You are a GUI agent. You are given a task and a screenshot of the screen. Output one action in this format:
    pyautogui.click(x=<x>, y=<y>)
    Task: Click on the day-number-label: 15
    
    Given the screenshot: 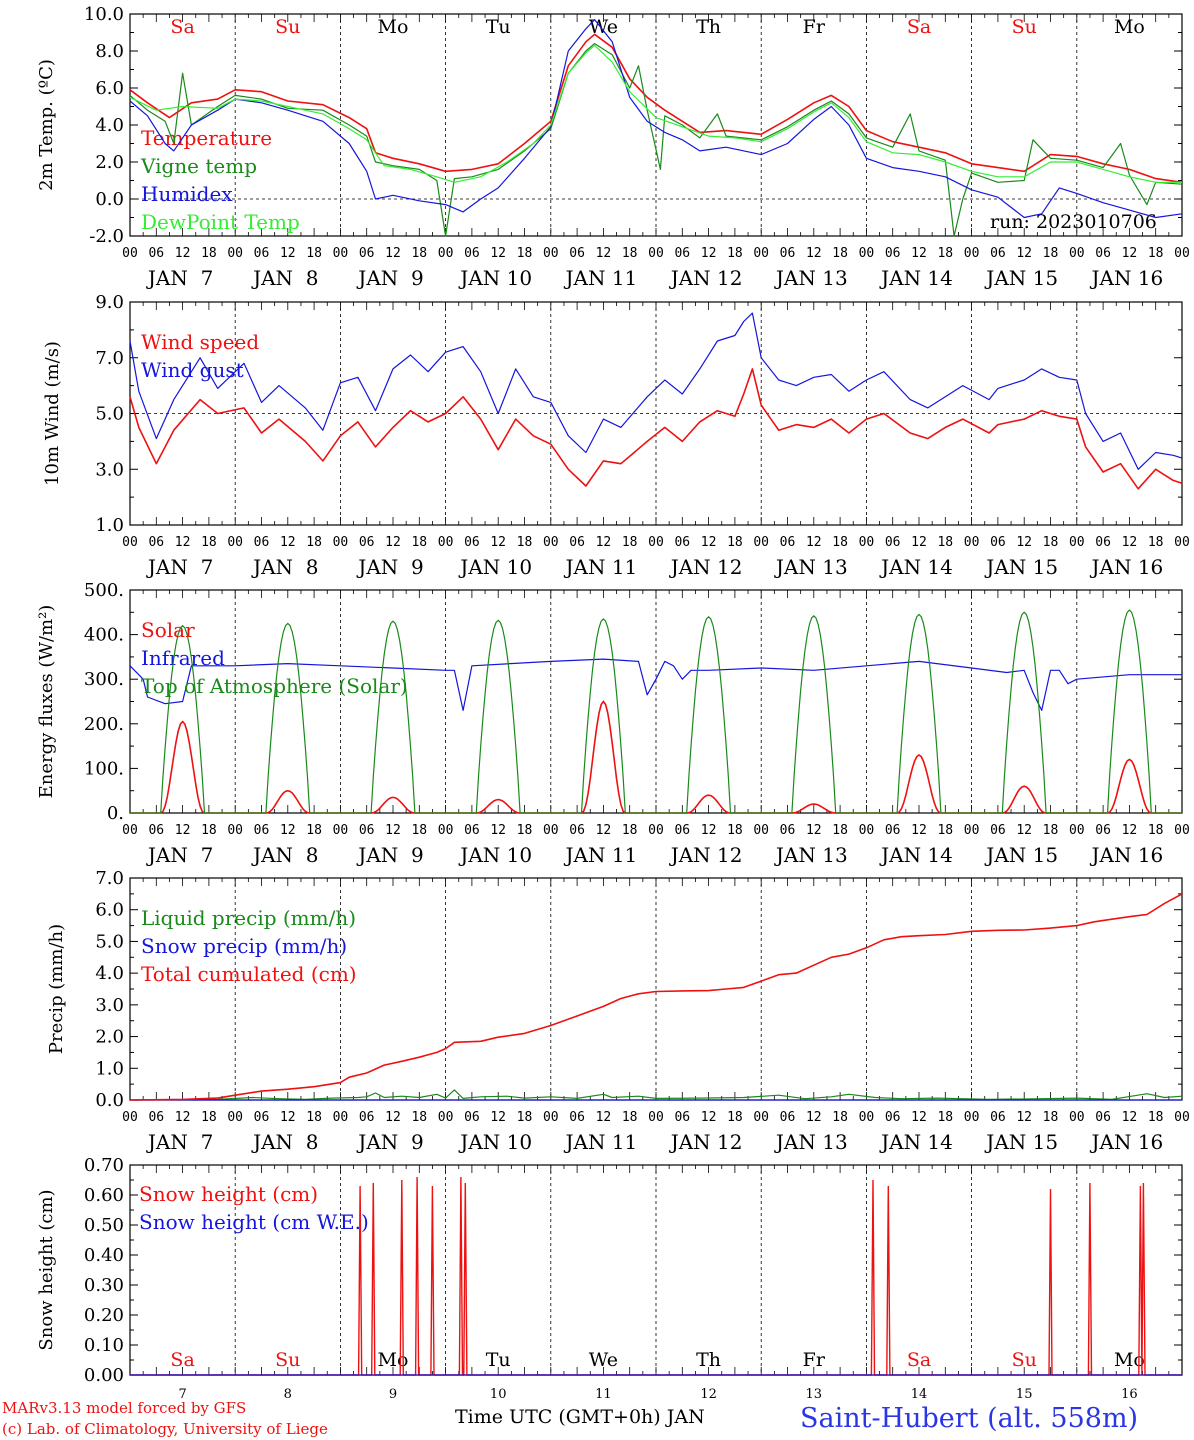 What is the action you would take?
    pyautogui.click(x=1024, y=1394)
    